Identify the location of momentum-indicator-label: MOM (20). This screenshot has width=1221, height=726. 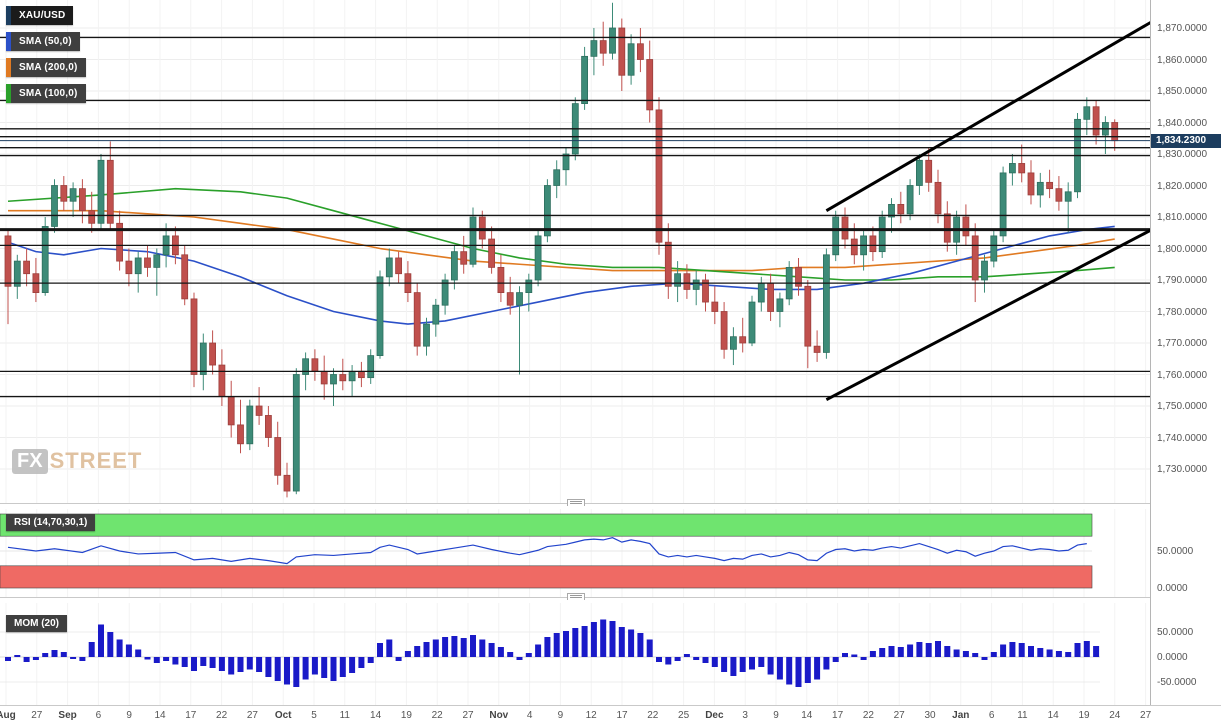
(36, 623).